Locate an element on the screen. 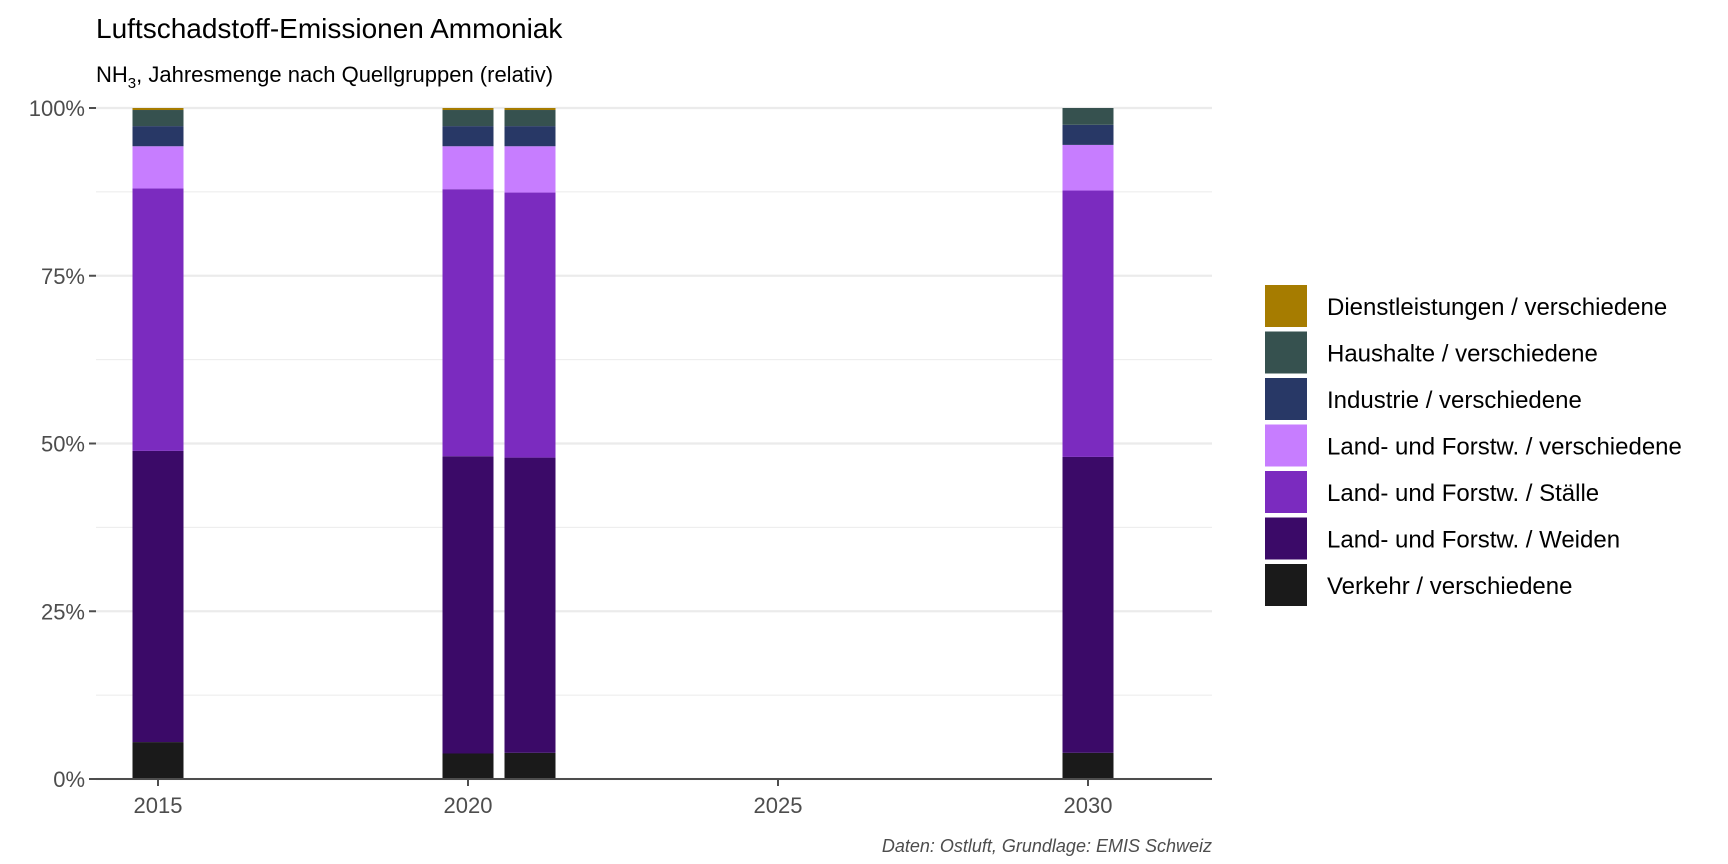 The height and width of the screenshot is (864, 1728). chart-caption: Daten: Ostluft, Grundlage: EMIS Schweiz is located at coordinates (1047, 846).